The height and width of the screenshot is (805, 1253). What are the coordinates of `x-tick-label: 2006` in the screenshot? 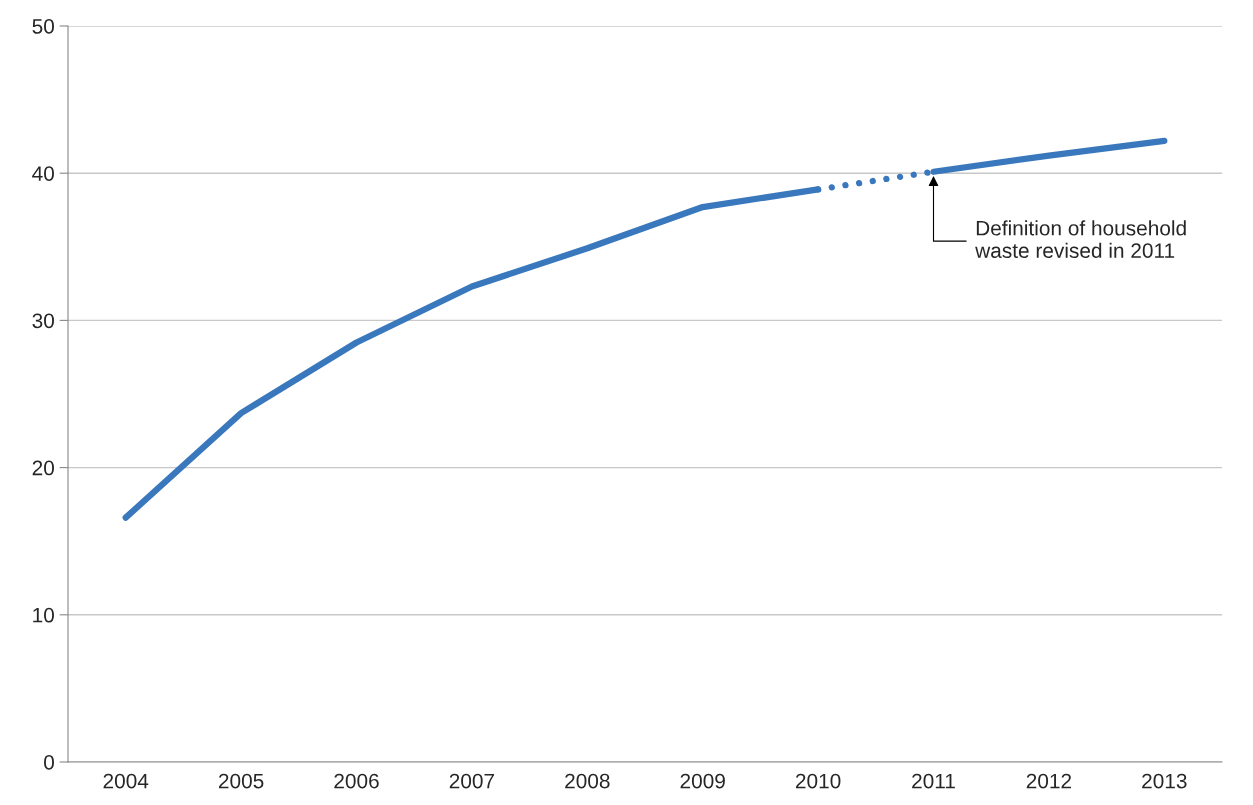 It's located at (356, 781).